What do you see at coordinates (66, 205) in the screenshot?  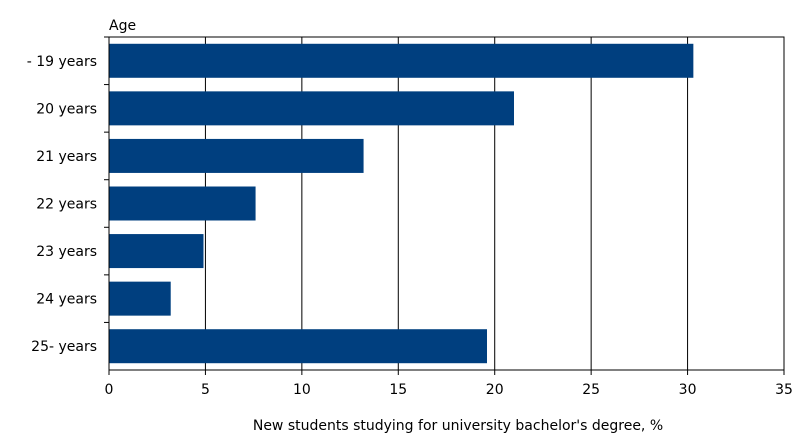 I see `y-tick-label: 22 years` at bounding box center [66, 205].